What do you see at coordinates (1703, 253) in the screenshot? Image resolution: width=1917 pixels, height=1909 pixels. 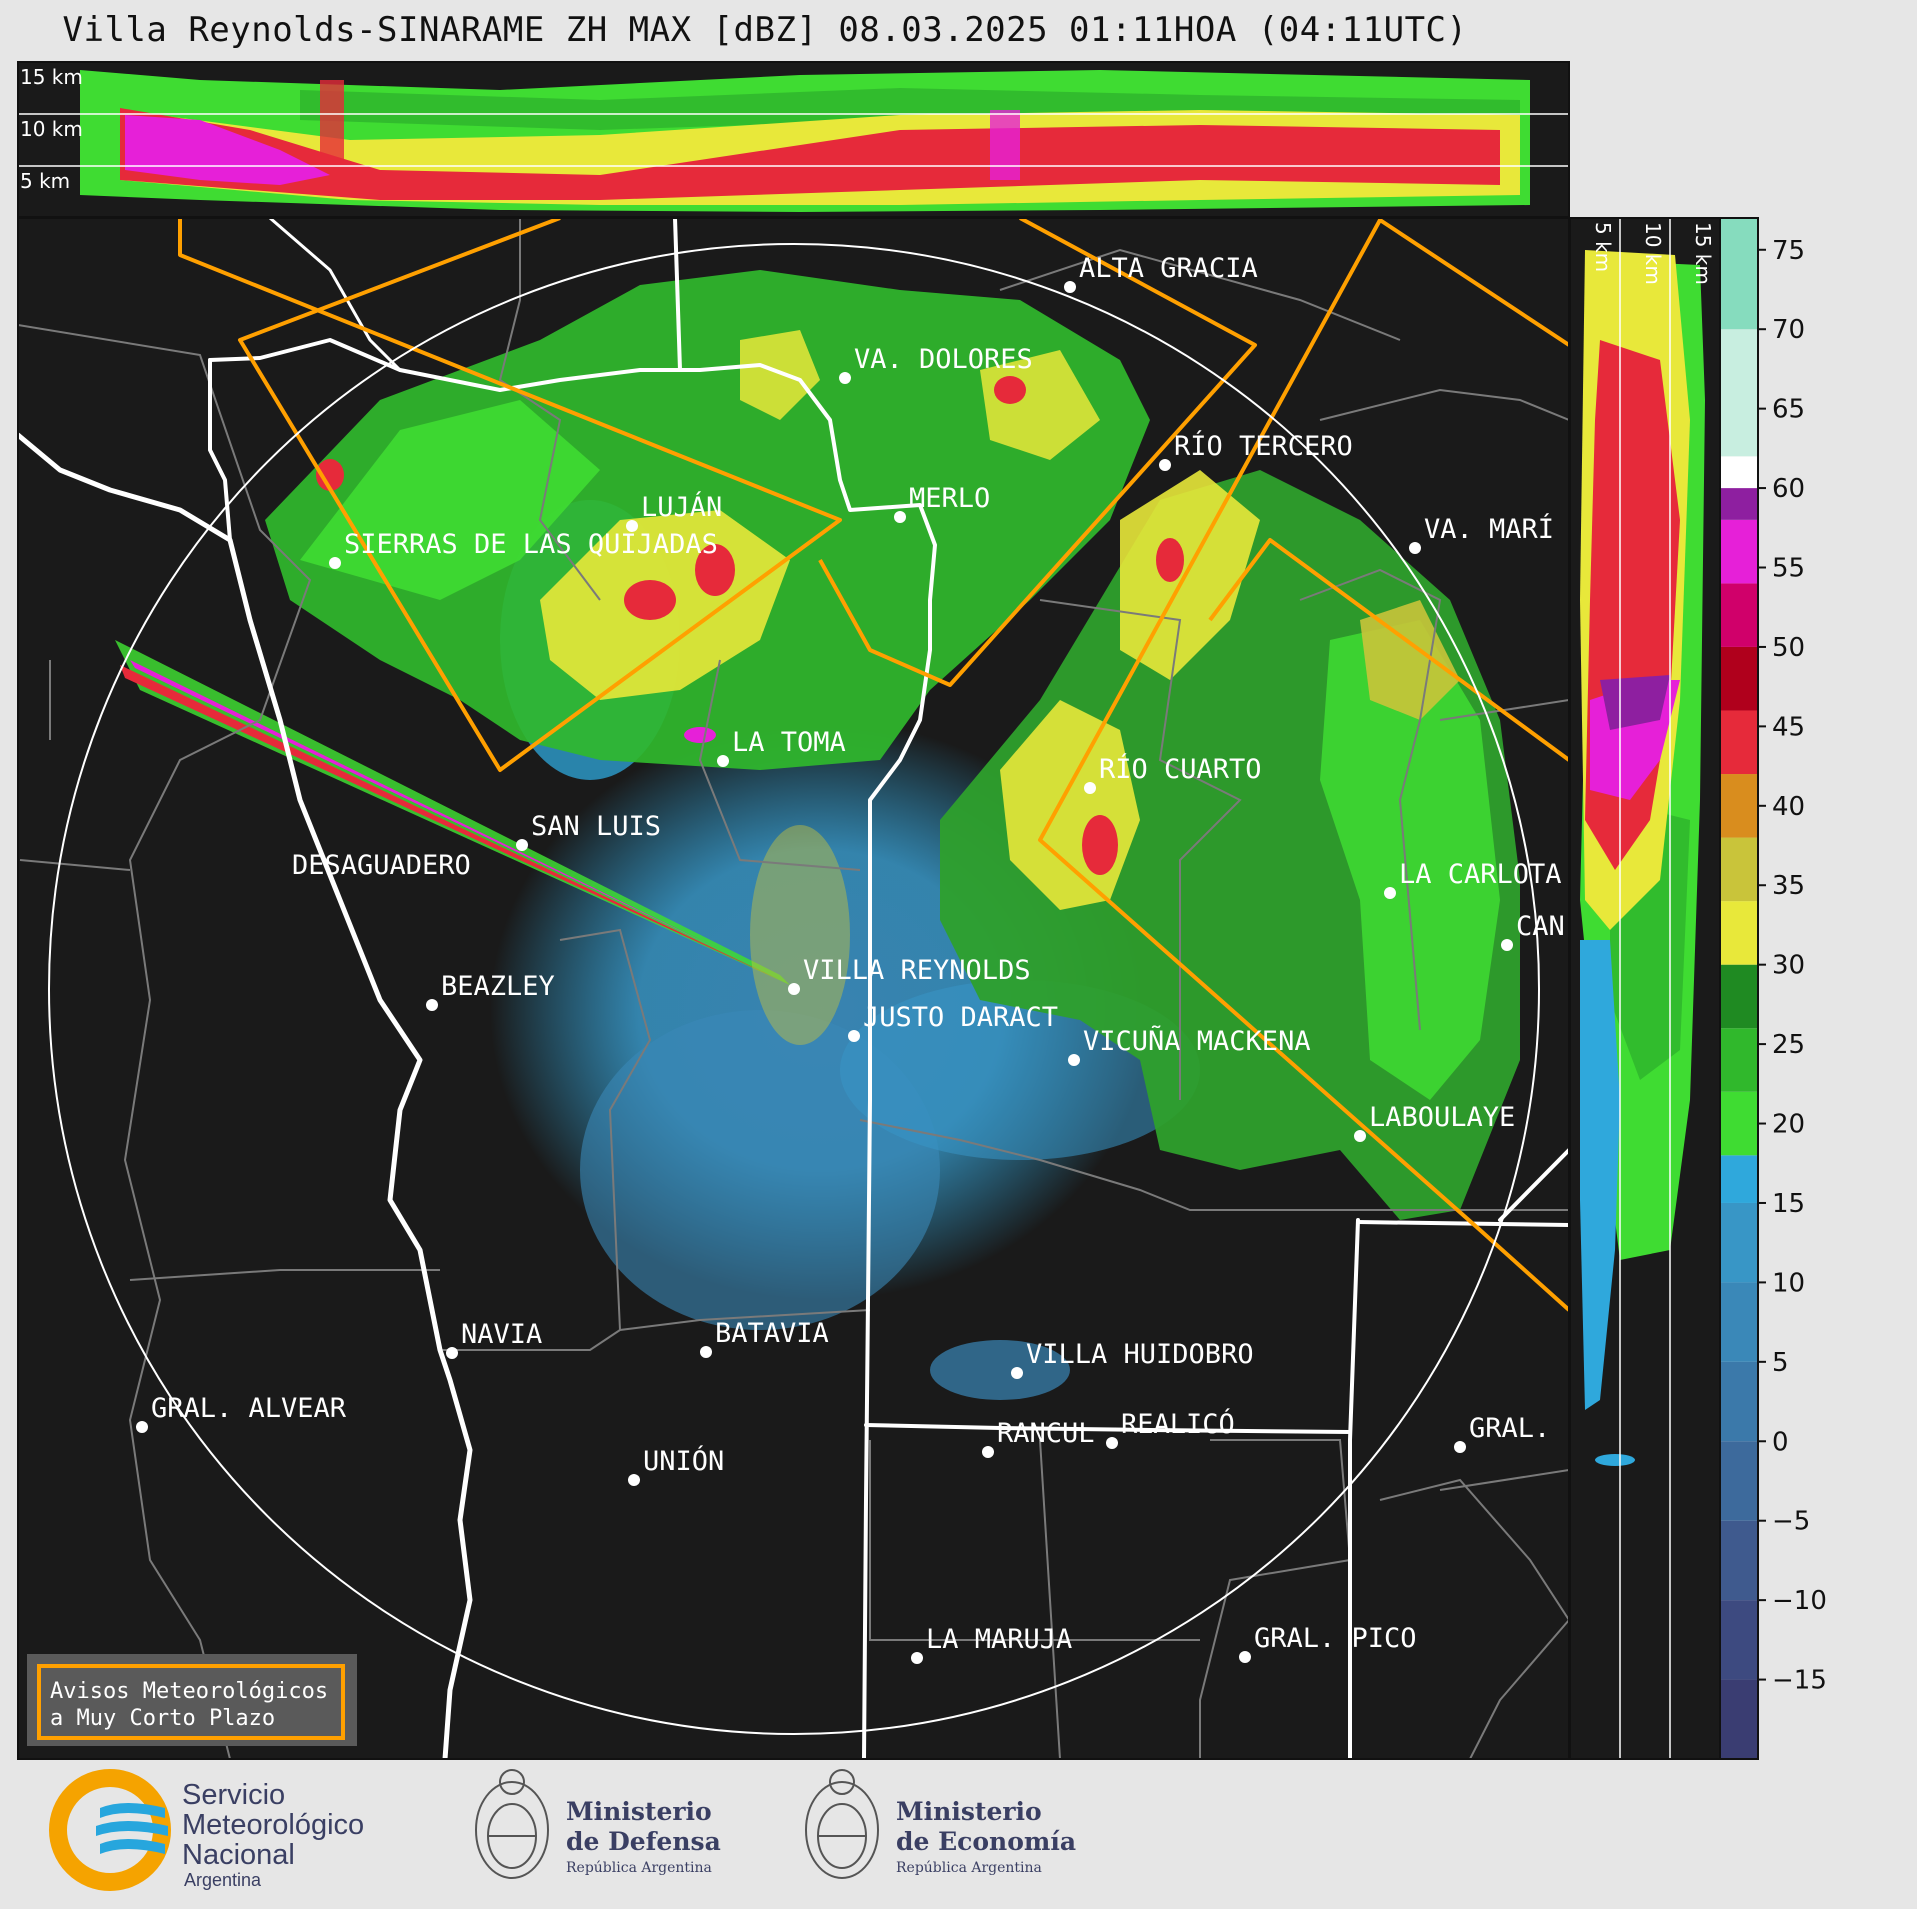 I see `side-height-15km: 15 km` at bounding box center [1703, 253].